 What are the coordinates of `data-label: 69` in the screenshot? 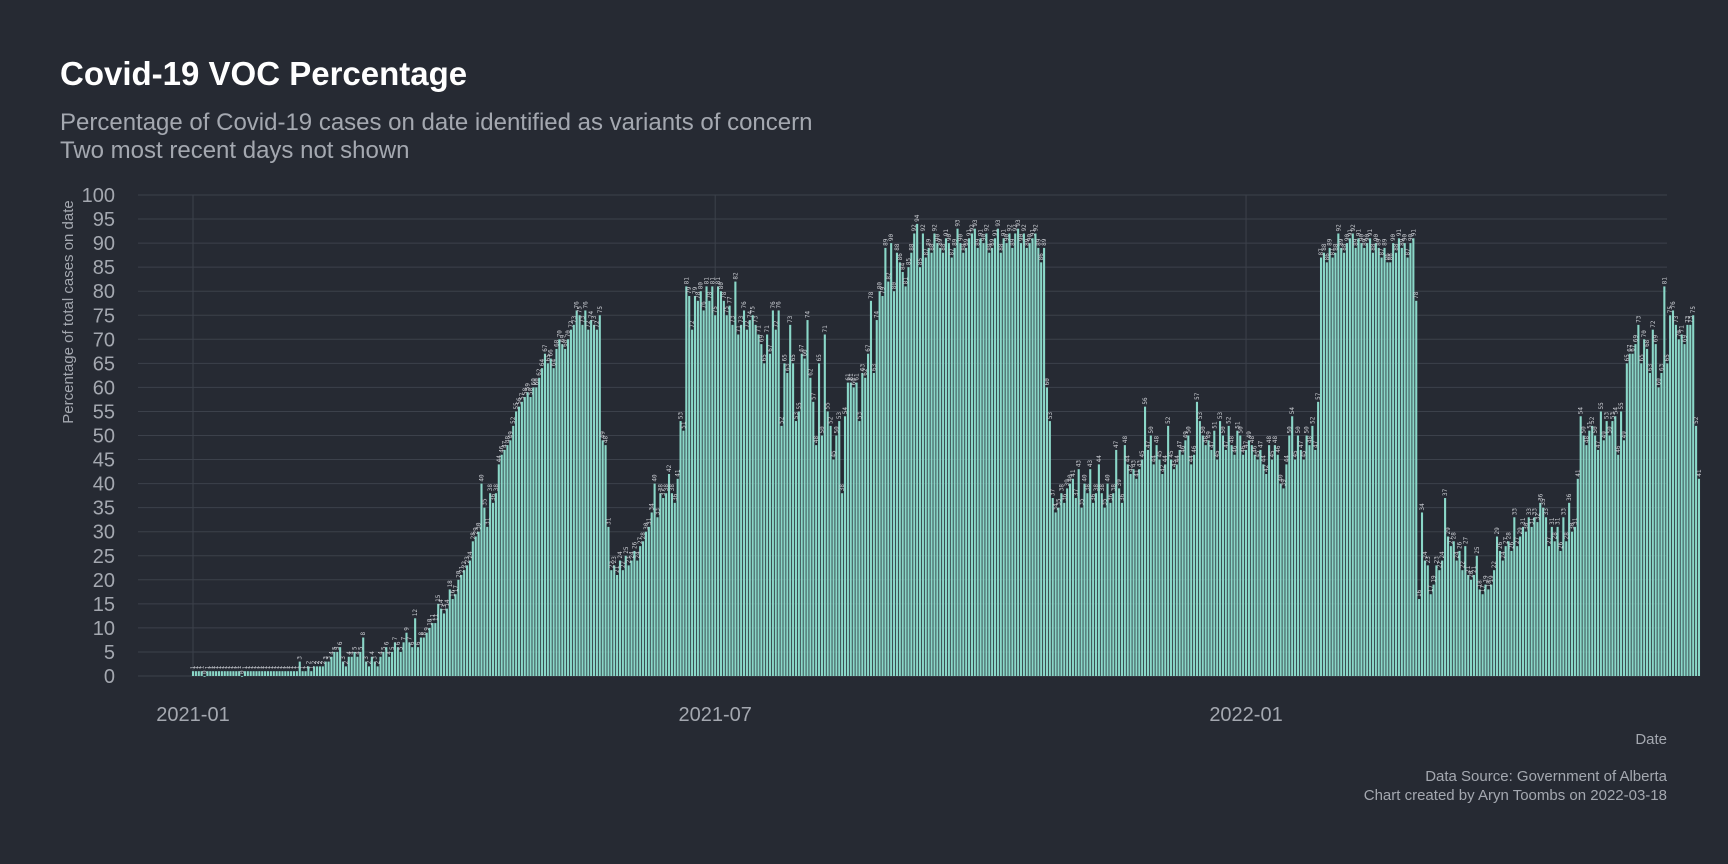 It's located at (1685, 338).